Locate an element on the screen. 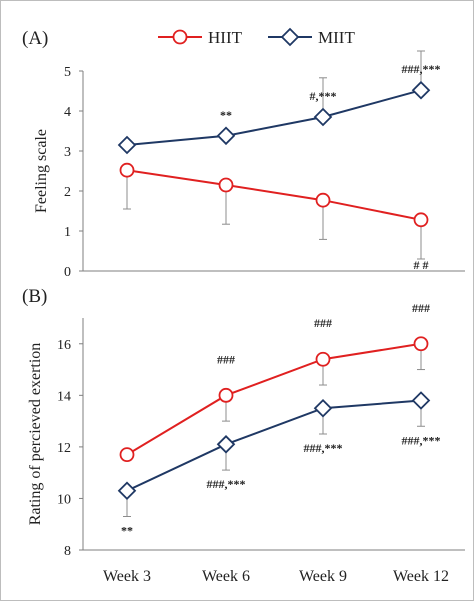  series-hiit: # # is located at coordinates (274, 217).